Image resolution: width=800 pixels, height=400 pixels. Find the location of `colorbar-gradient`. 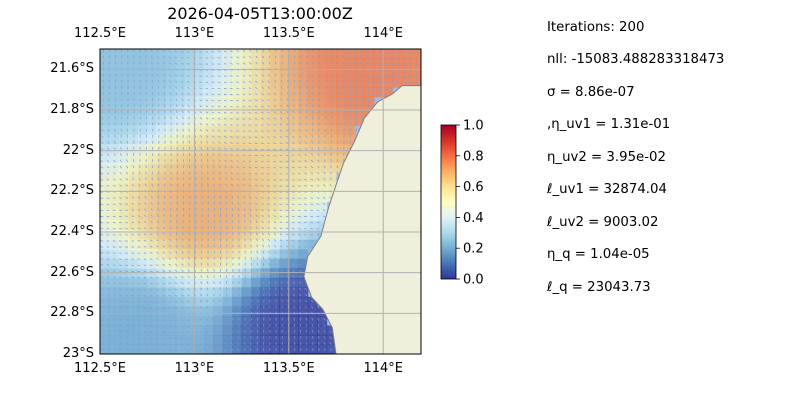

colorbar-gradient is located at coordinates (448, 202).